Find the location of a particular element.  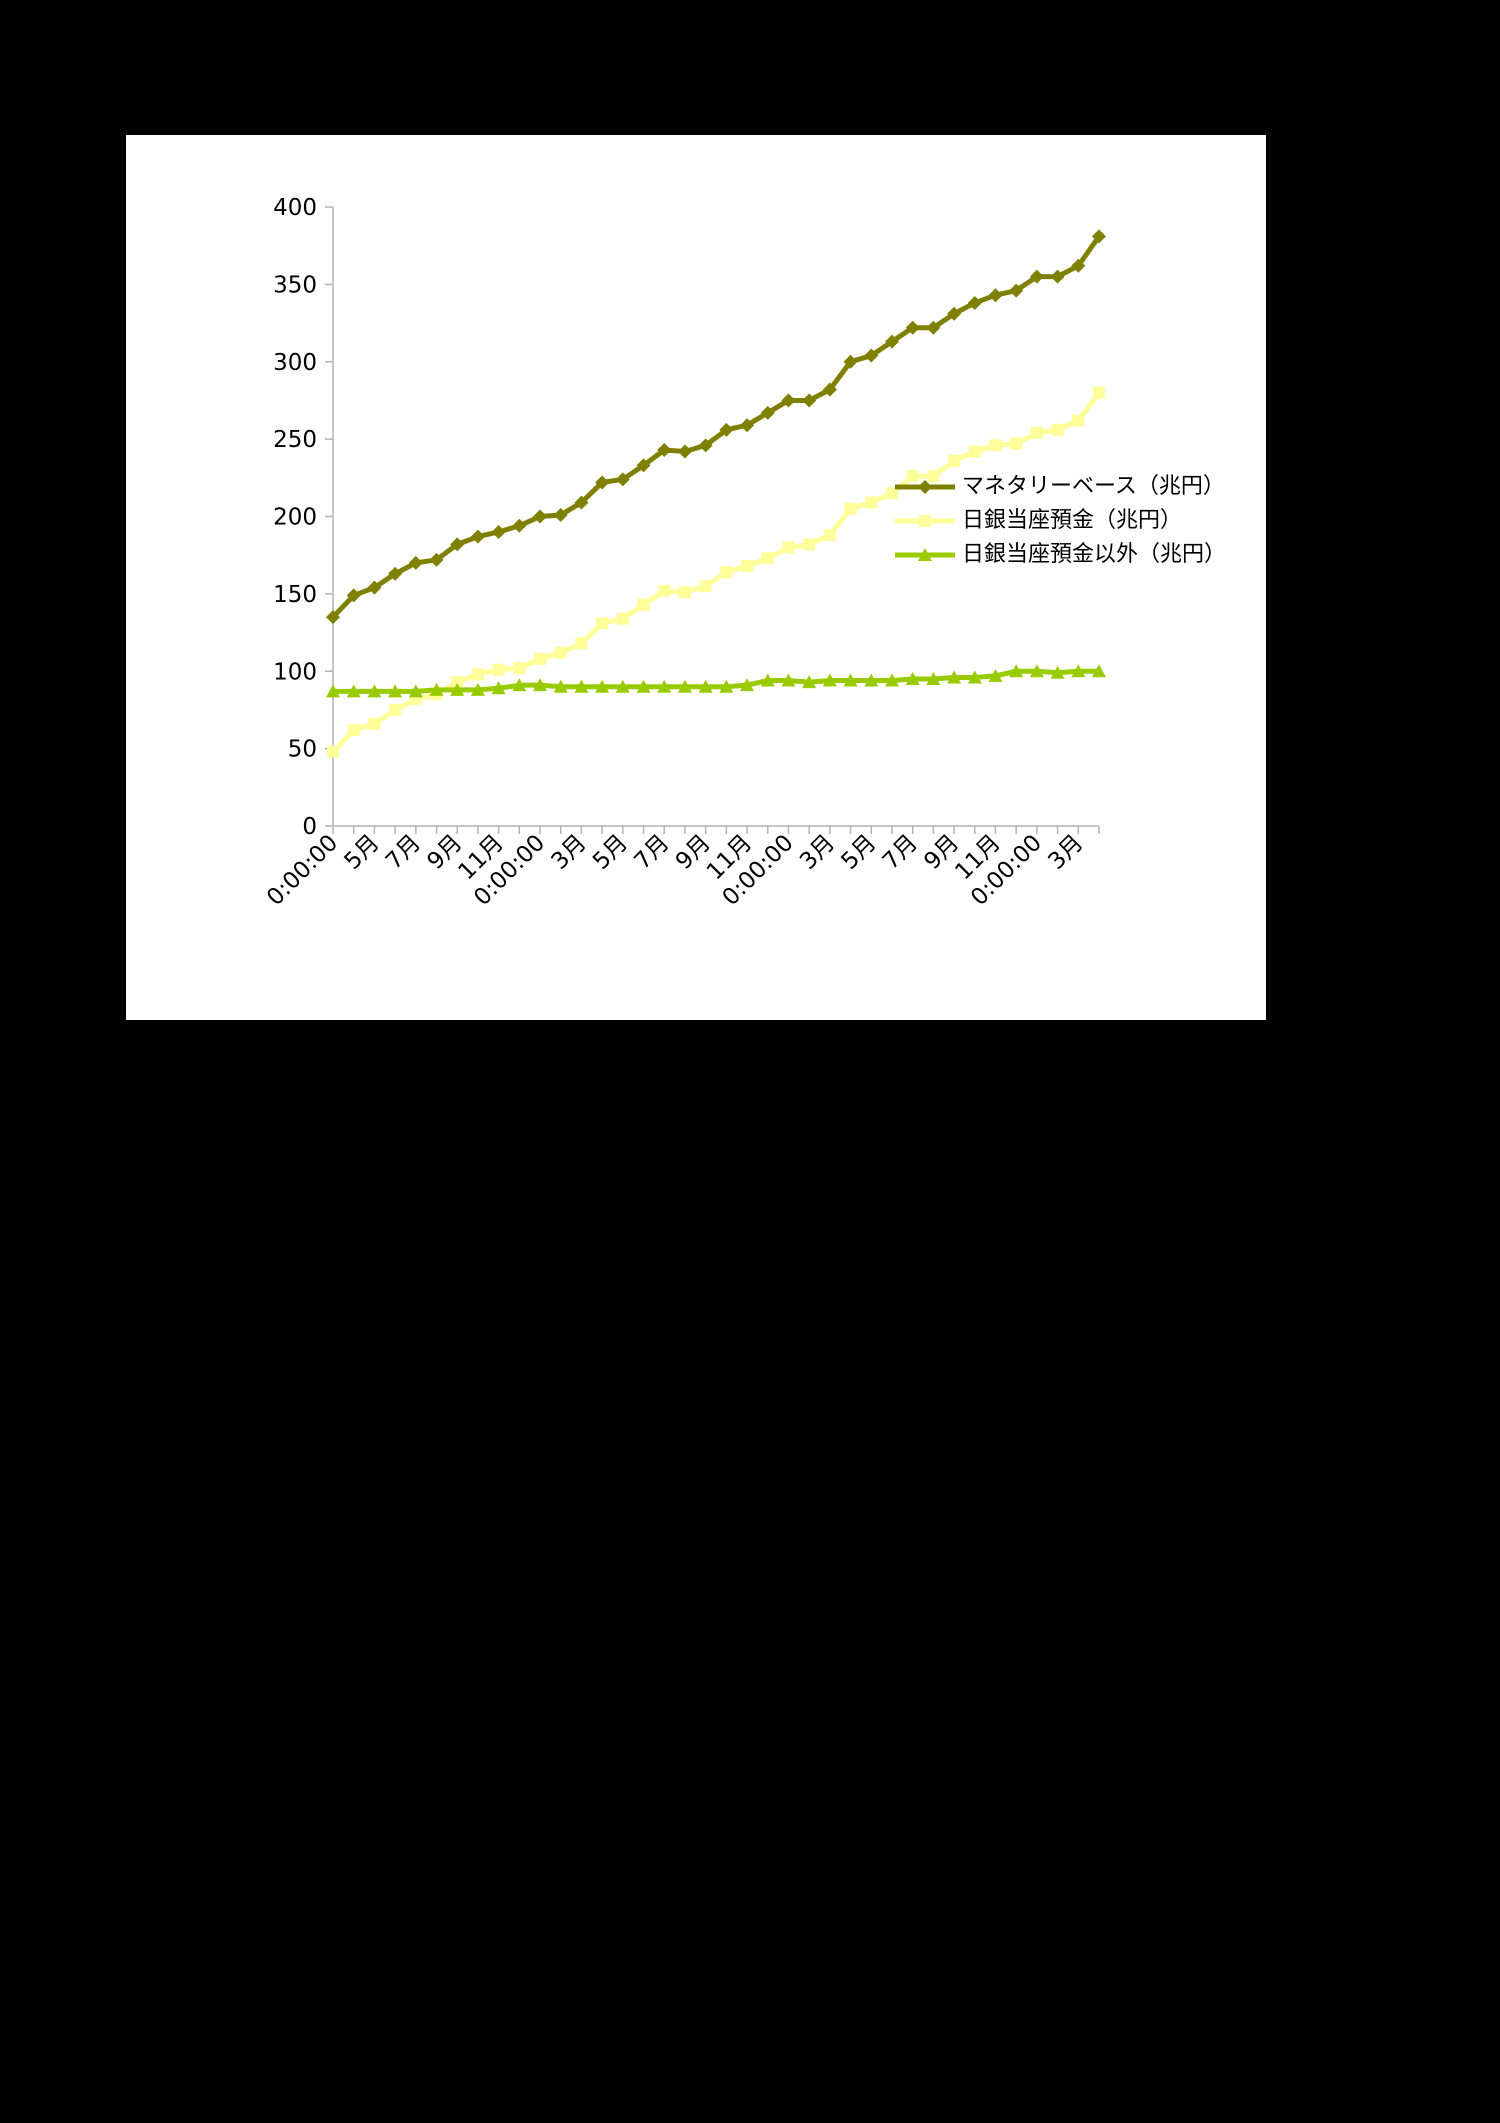

legend-label: 日銀当座預金（兆円） is located at coordinates (1072, 520).